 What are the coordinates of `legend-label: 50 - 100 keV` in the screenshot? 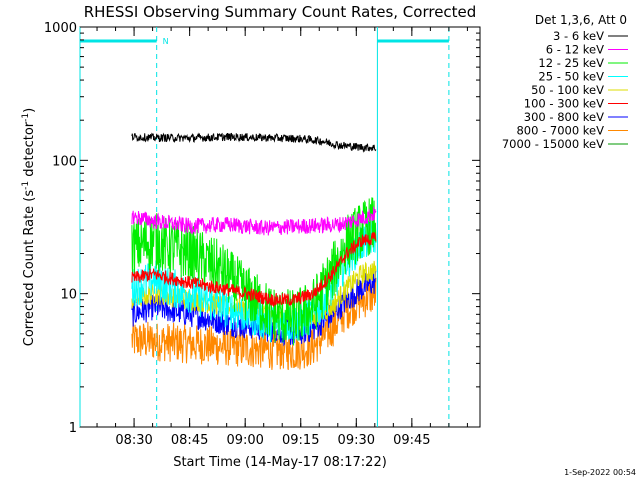 It's located at (567, 90).